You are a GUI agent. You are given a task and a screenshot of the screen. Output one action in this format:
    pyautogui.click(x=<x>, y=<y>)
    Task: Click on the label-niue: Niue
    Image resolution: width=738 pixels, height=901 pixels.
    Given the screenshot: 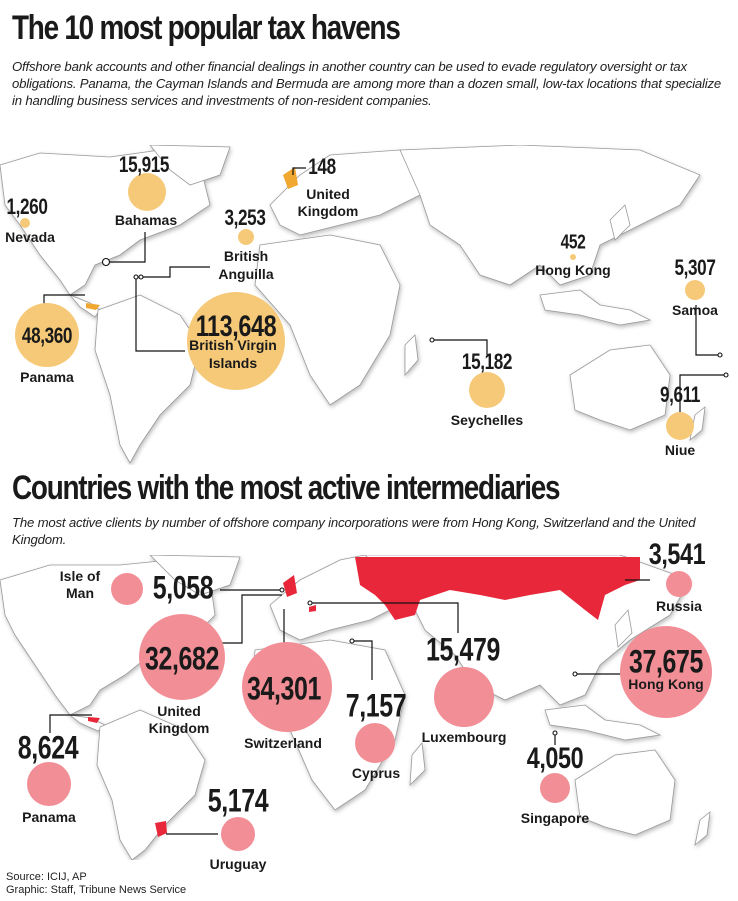 What is the action you would take?
    pyautogui.click(x=680, y=450)
    